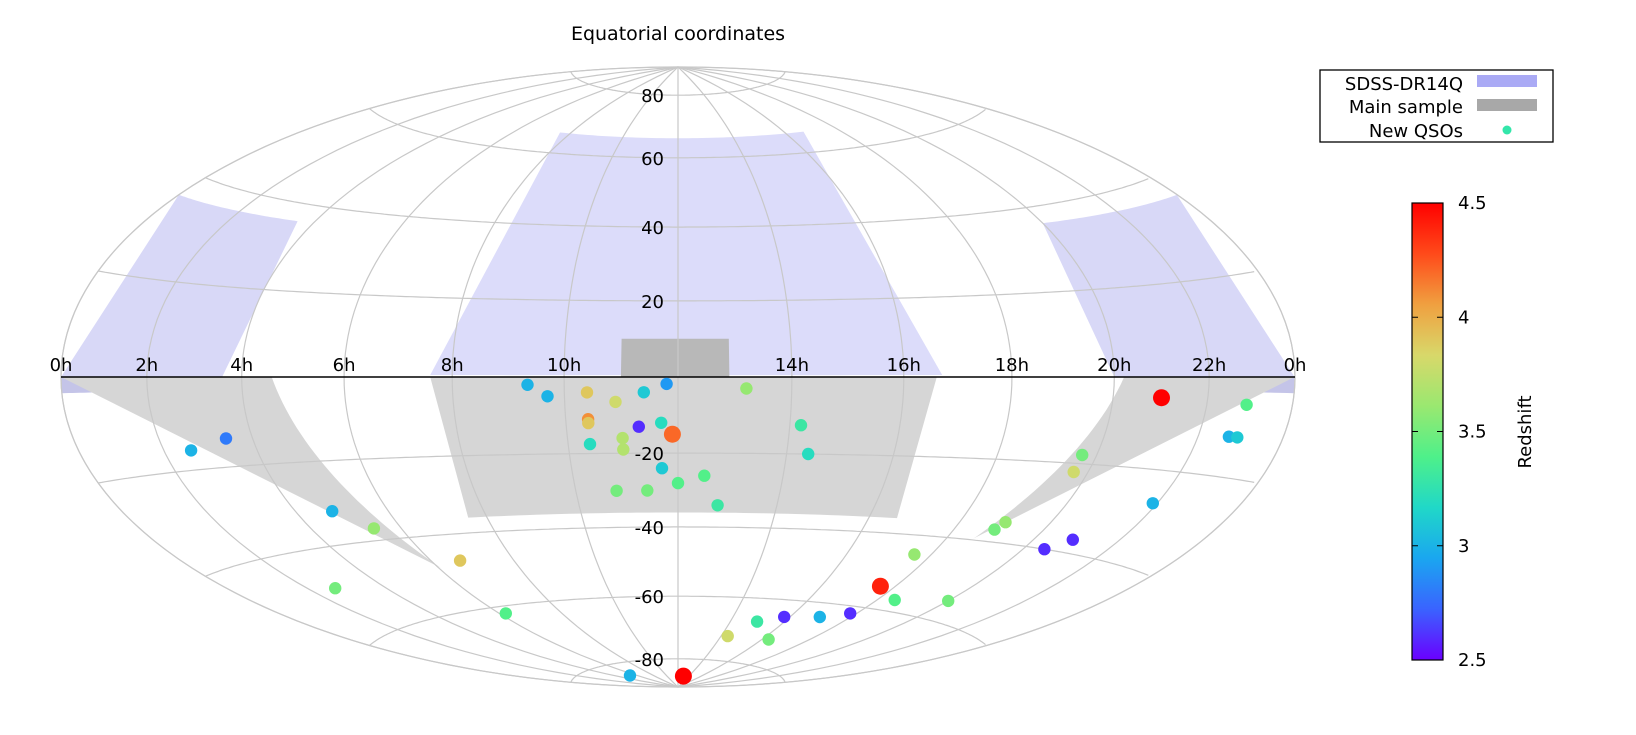 The width and height of the screenshot is (1636, 735). I want to click on colorbar-ticks: 2.5 3 3.5 4 4.5, so click(1449, 432).